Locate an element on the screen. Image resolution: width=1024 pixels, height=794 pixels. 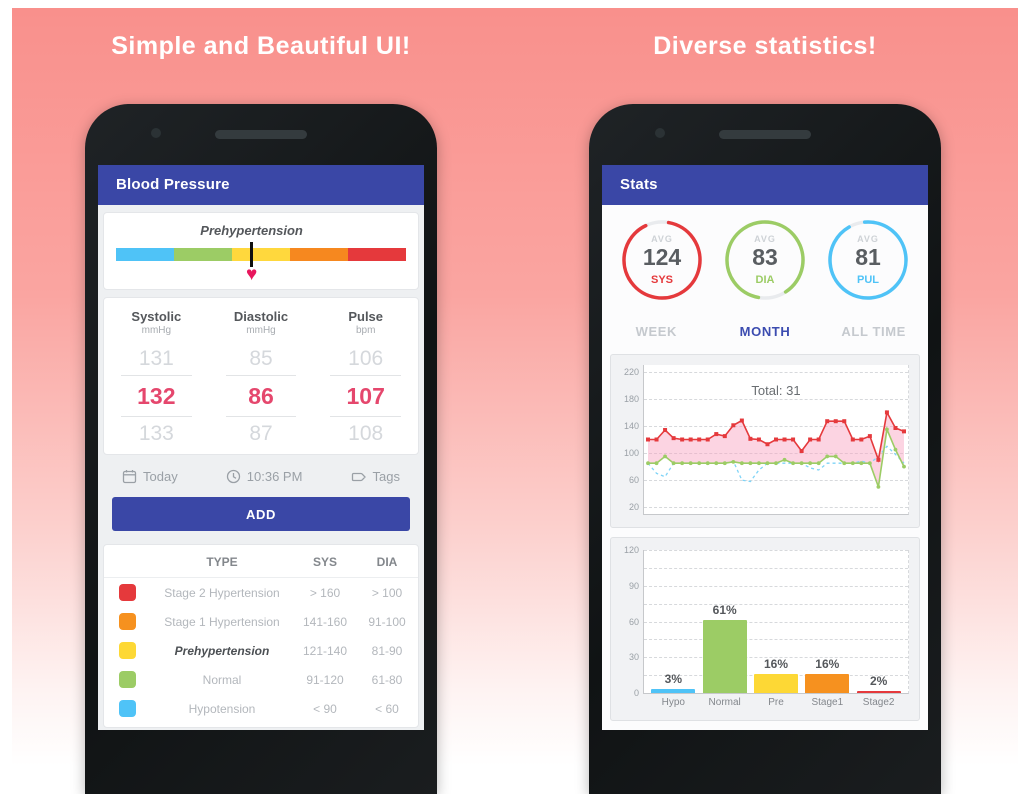
avg-sys-ring is located at coordinates (662, 260).